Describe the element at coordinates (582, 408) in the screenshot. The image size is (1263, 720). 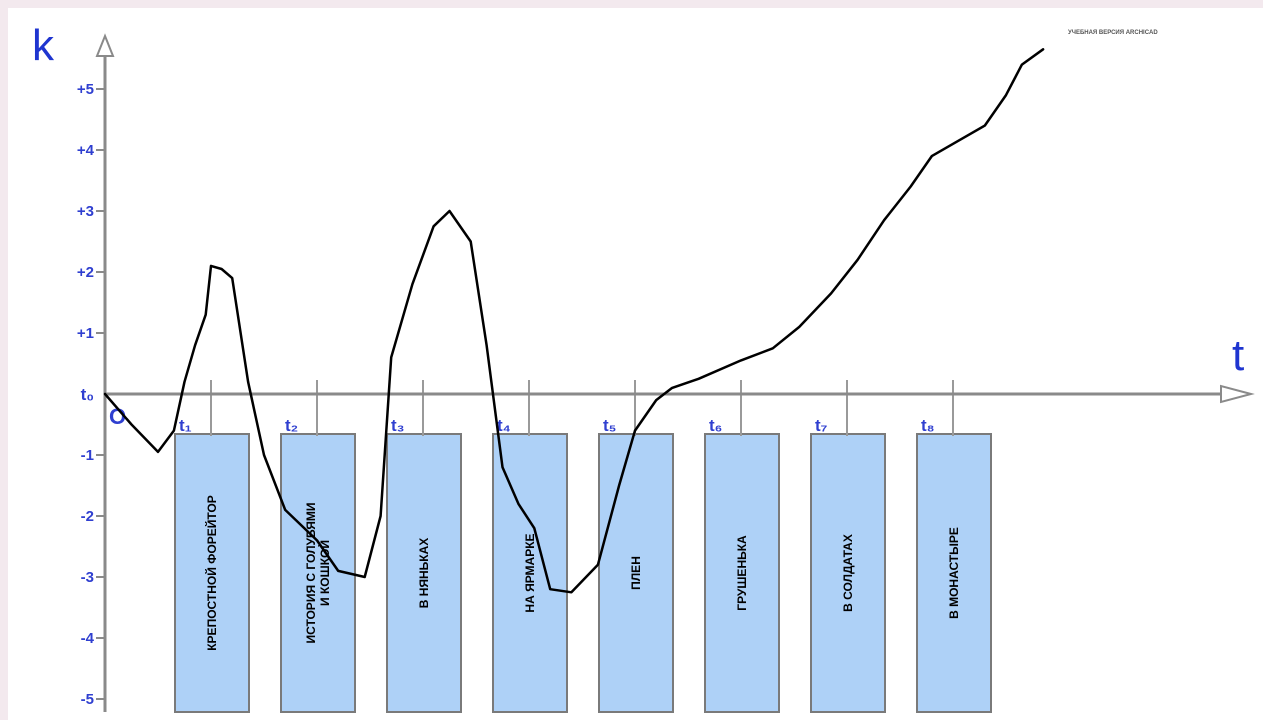
I see `moment-ticks` at that location.